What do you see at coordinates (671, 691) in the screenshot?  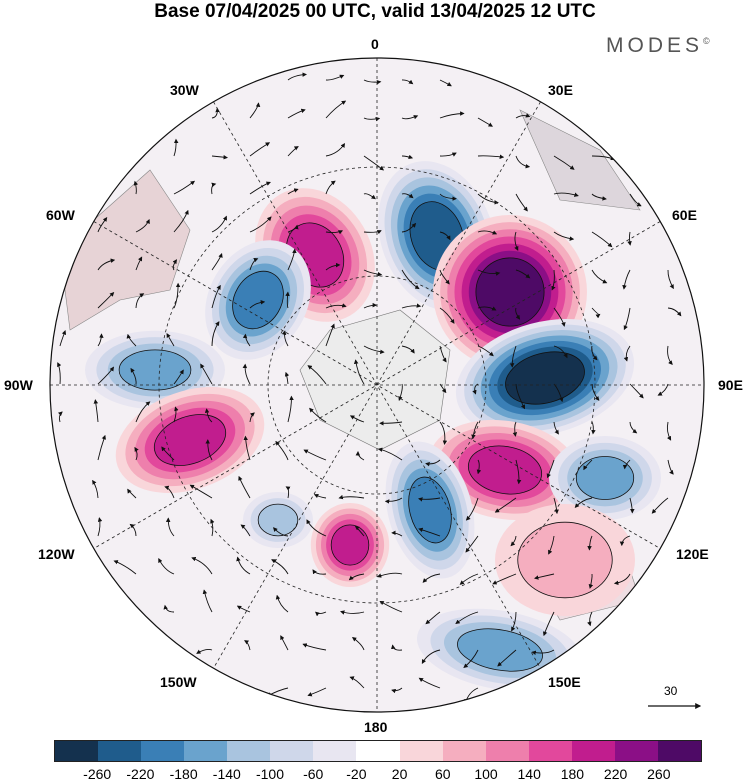 I see `reference-vector-label: 30` at bounding box center [671, 691].